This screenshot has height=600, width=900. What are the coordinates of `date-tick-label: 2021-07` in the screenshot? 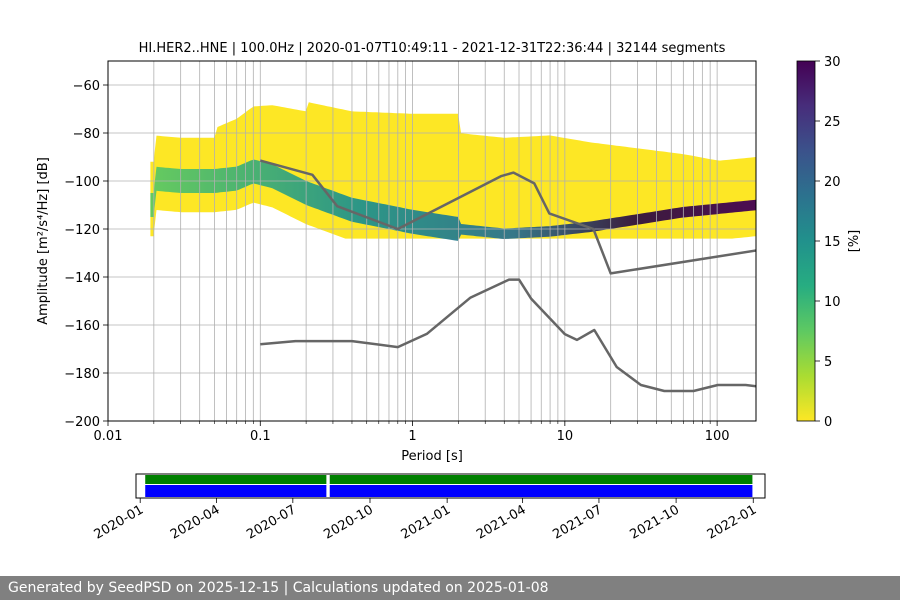 It's located at (577, 522).